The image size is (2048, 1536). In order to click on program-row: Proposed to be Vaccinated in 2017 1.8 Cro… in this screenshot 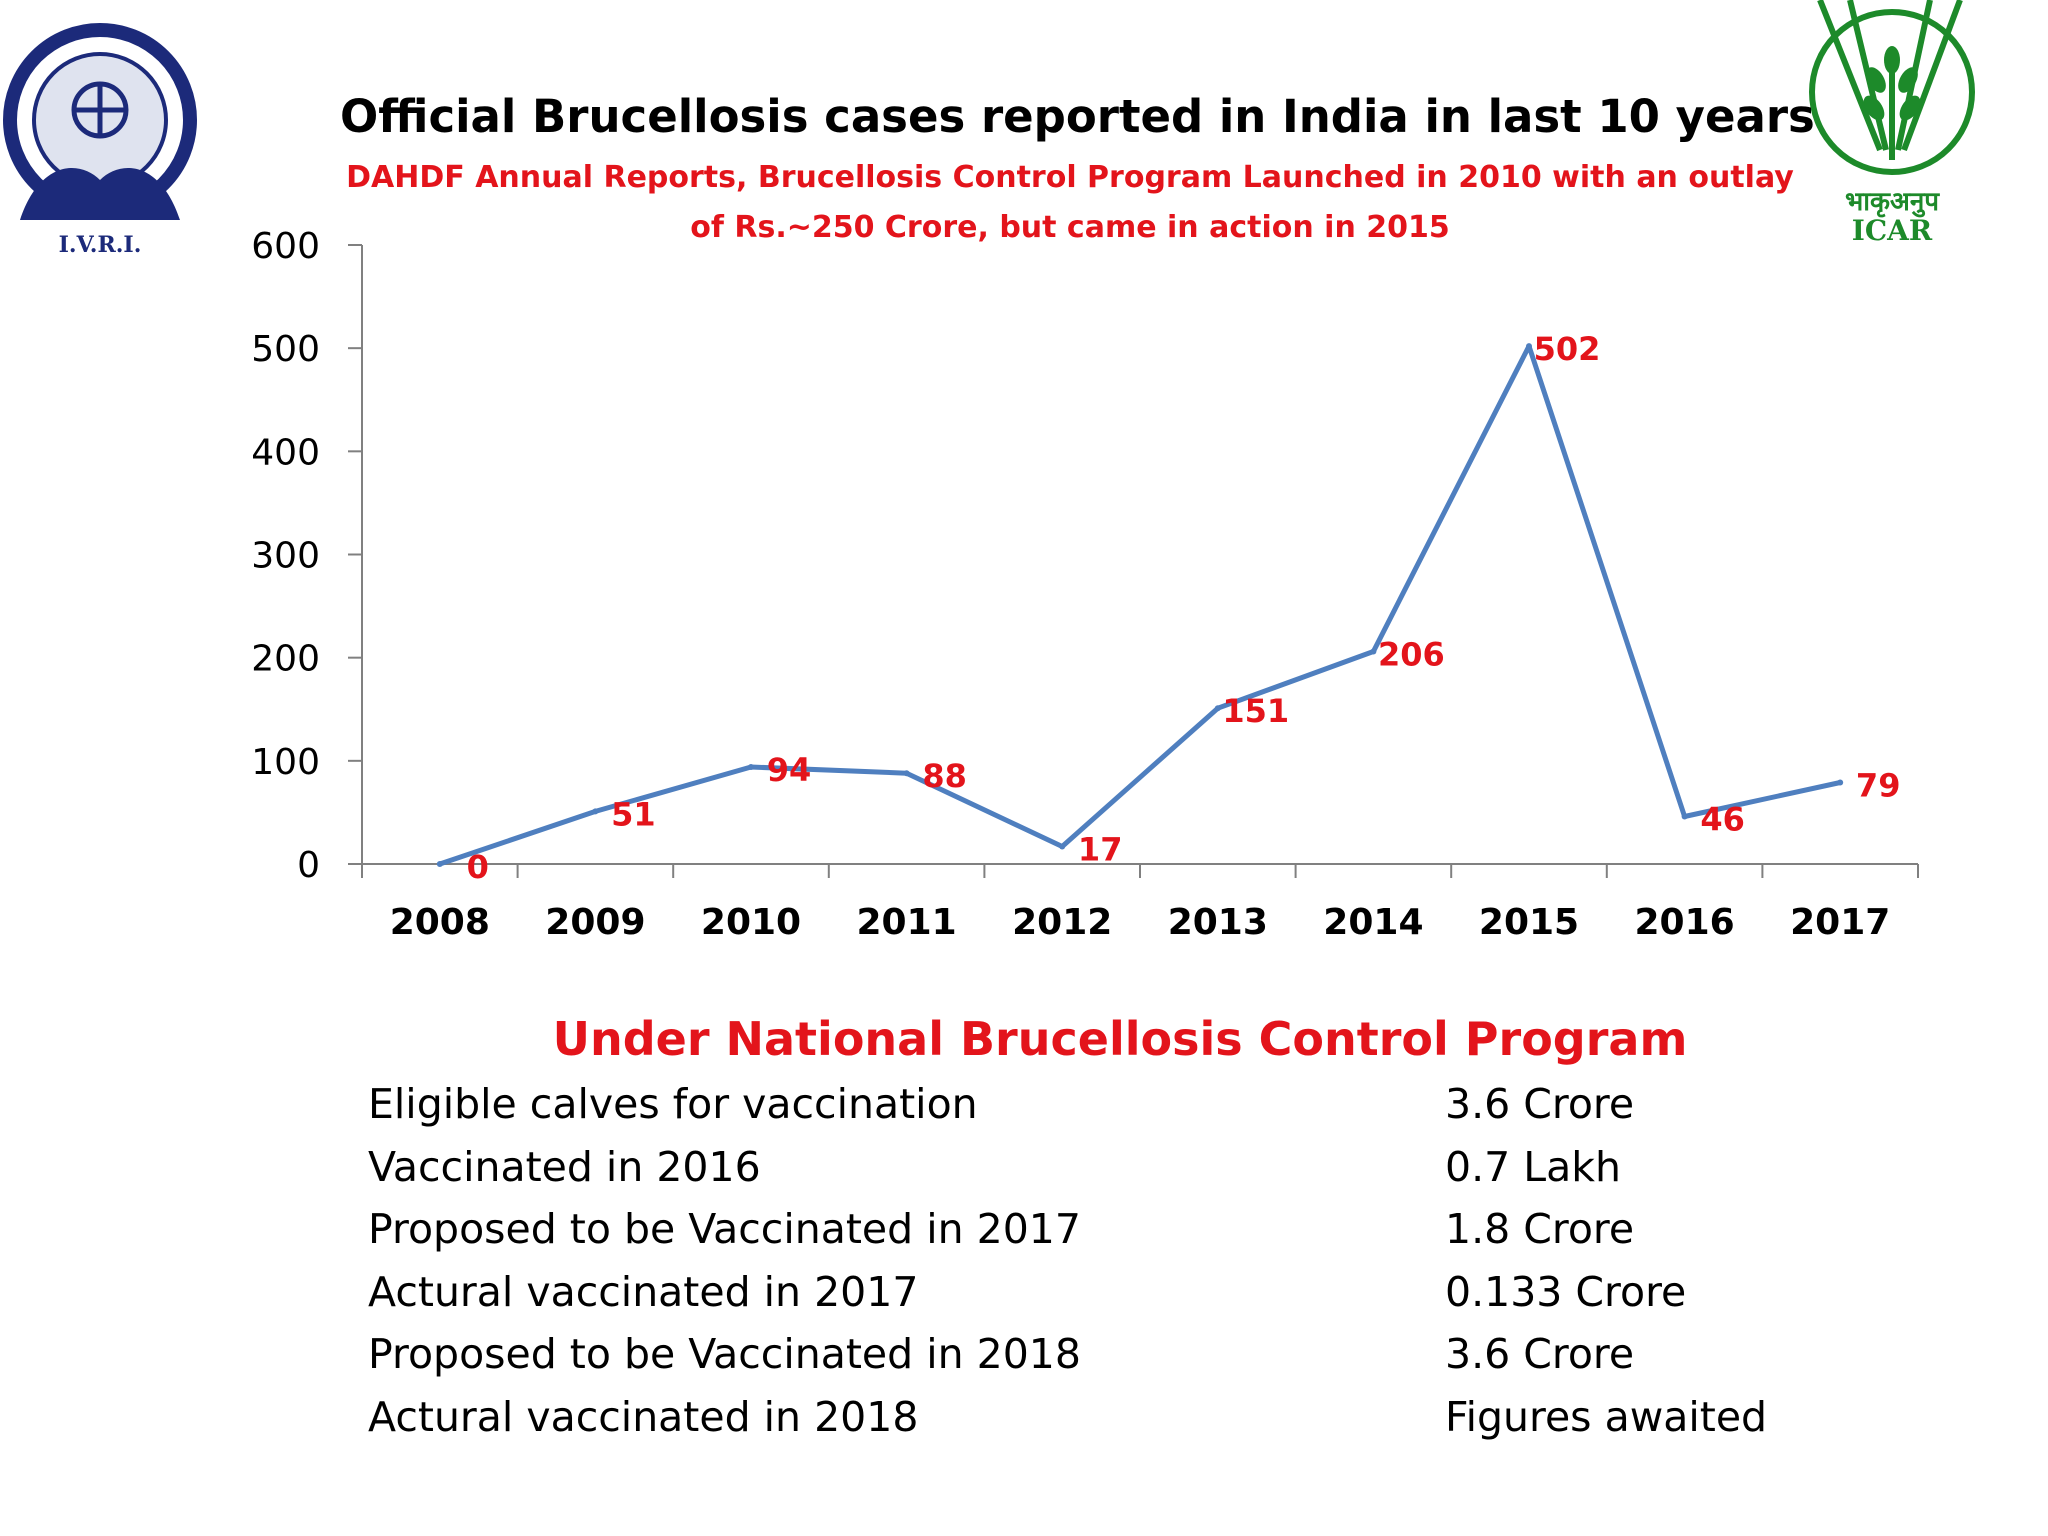, I will do `click(1118, 1236)`.